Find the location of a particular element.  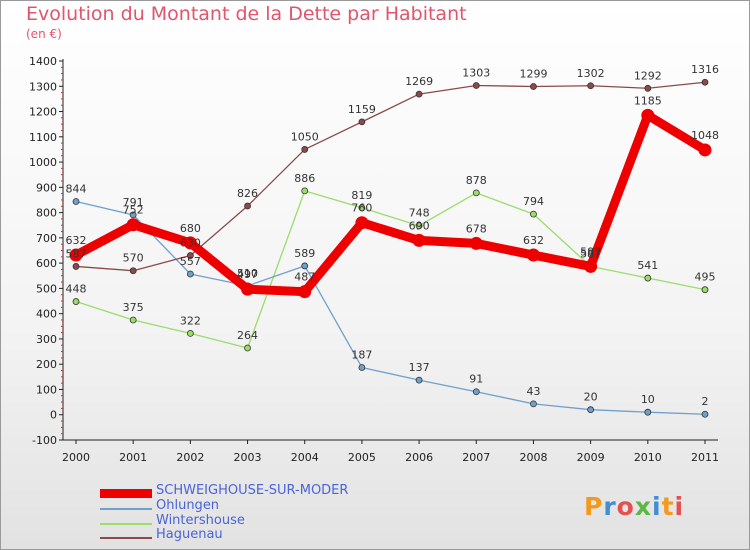

data-label: 690 is located at coordinates (419, 225).